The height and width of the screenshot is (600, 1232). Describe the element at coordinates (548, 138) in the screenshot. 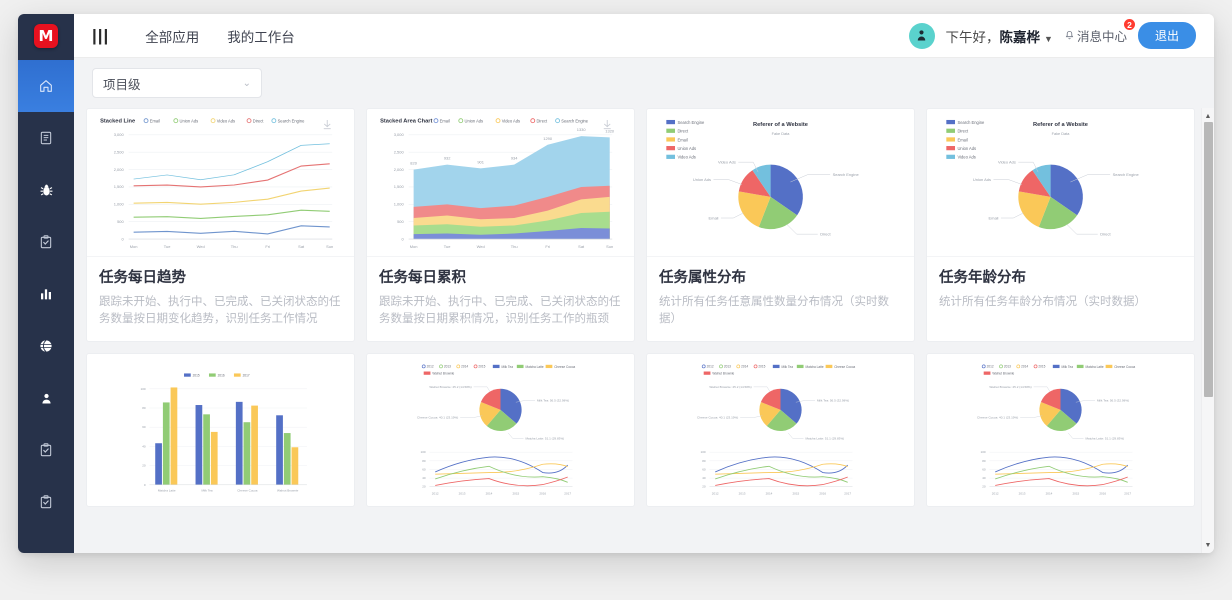

I see `data-label: 1290` at that location.